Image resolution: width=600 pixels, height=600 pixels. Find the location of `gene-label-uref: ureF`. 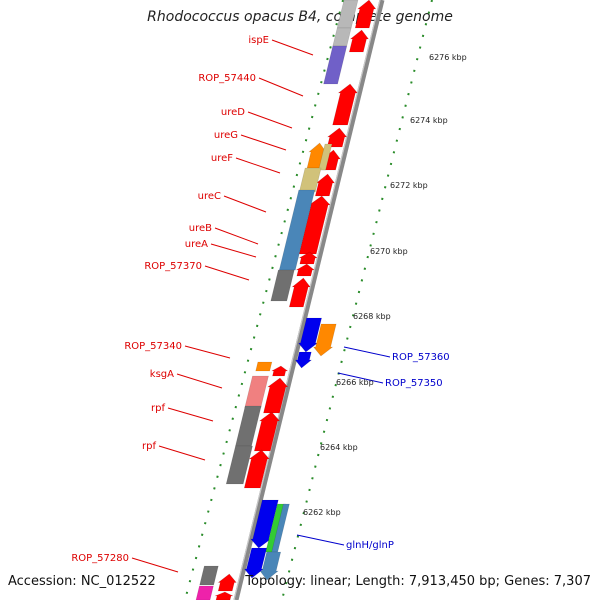

gene-label-uref: ureF is located at coordinates (222, 158).